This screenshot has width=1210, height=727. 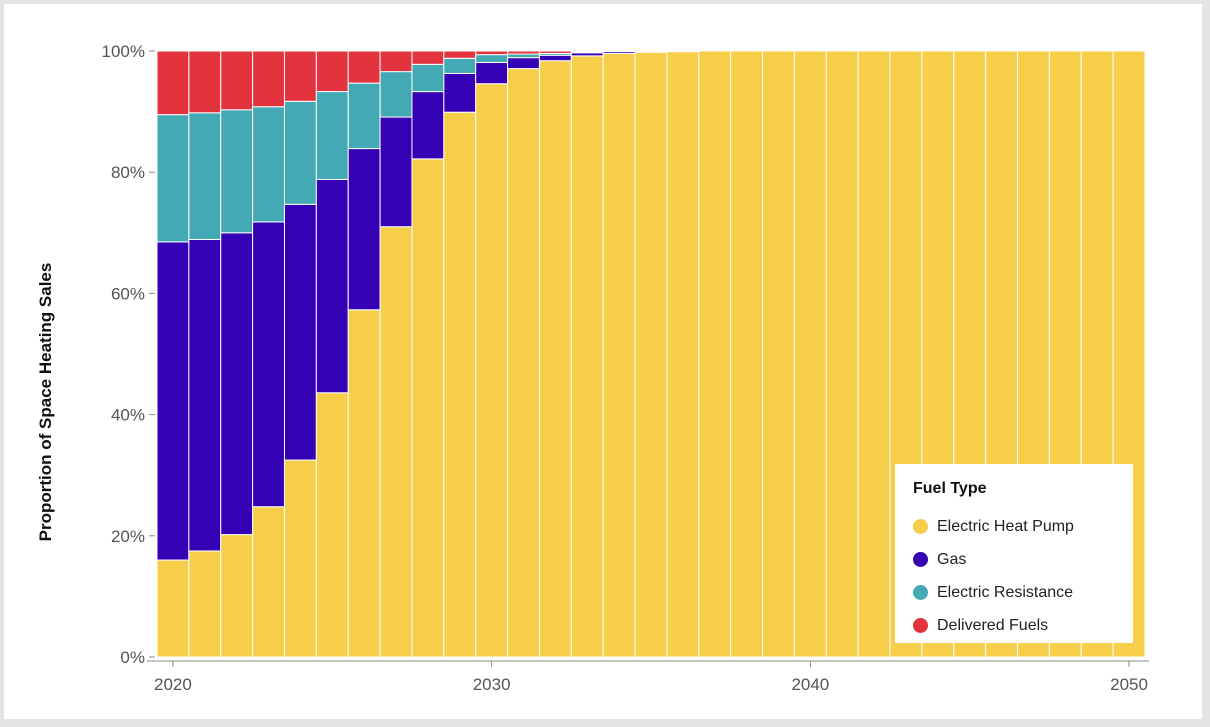 I want to click on legend-swatch-electric-heat-pump, so click(x=920, y=526).